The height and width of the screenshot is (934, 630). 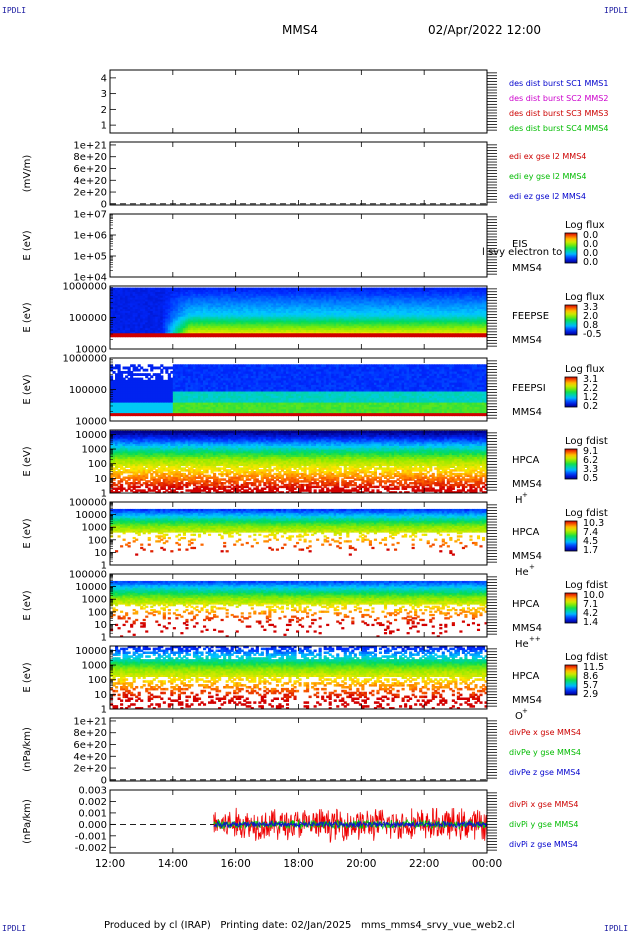 I want to click on legend-entry: divPe x gse MMS4, so click(x=545, y=732).